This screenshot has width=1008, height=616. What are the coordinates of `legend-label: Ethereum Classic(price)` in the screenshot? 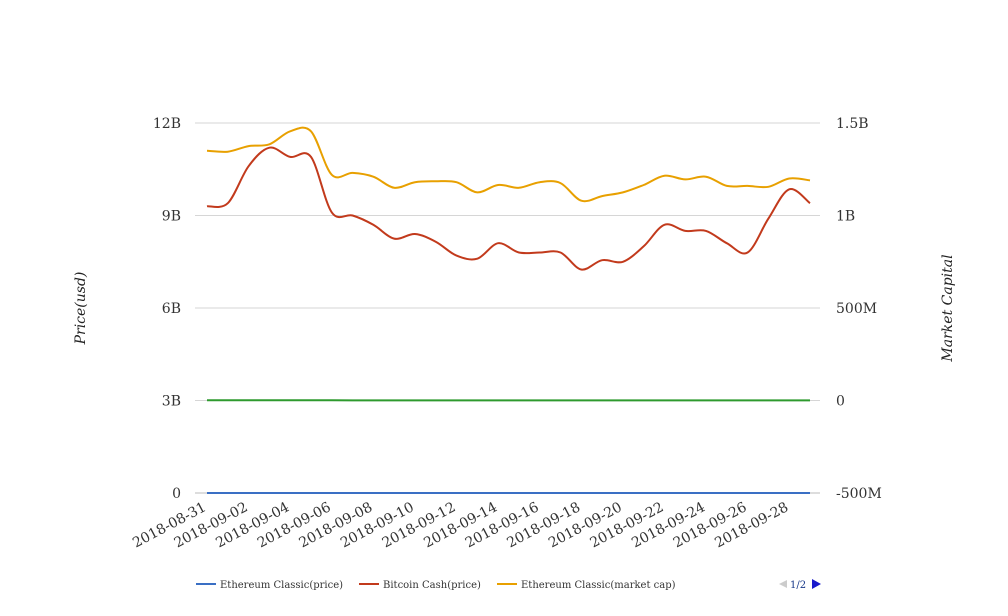 It's located at (281, 585).